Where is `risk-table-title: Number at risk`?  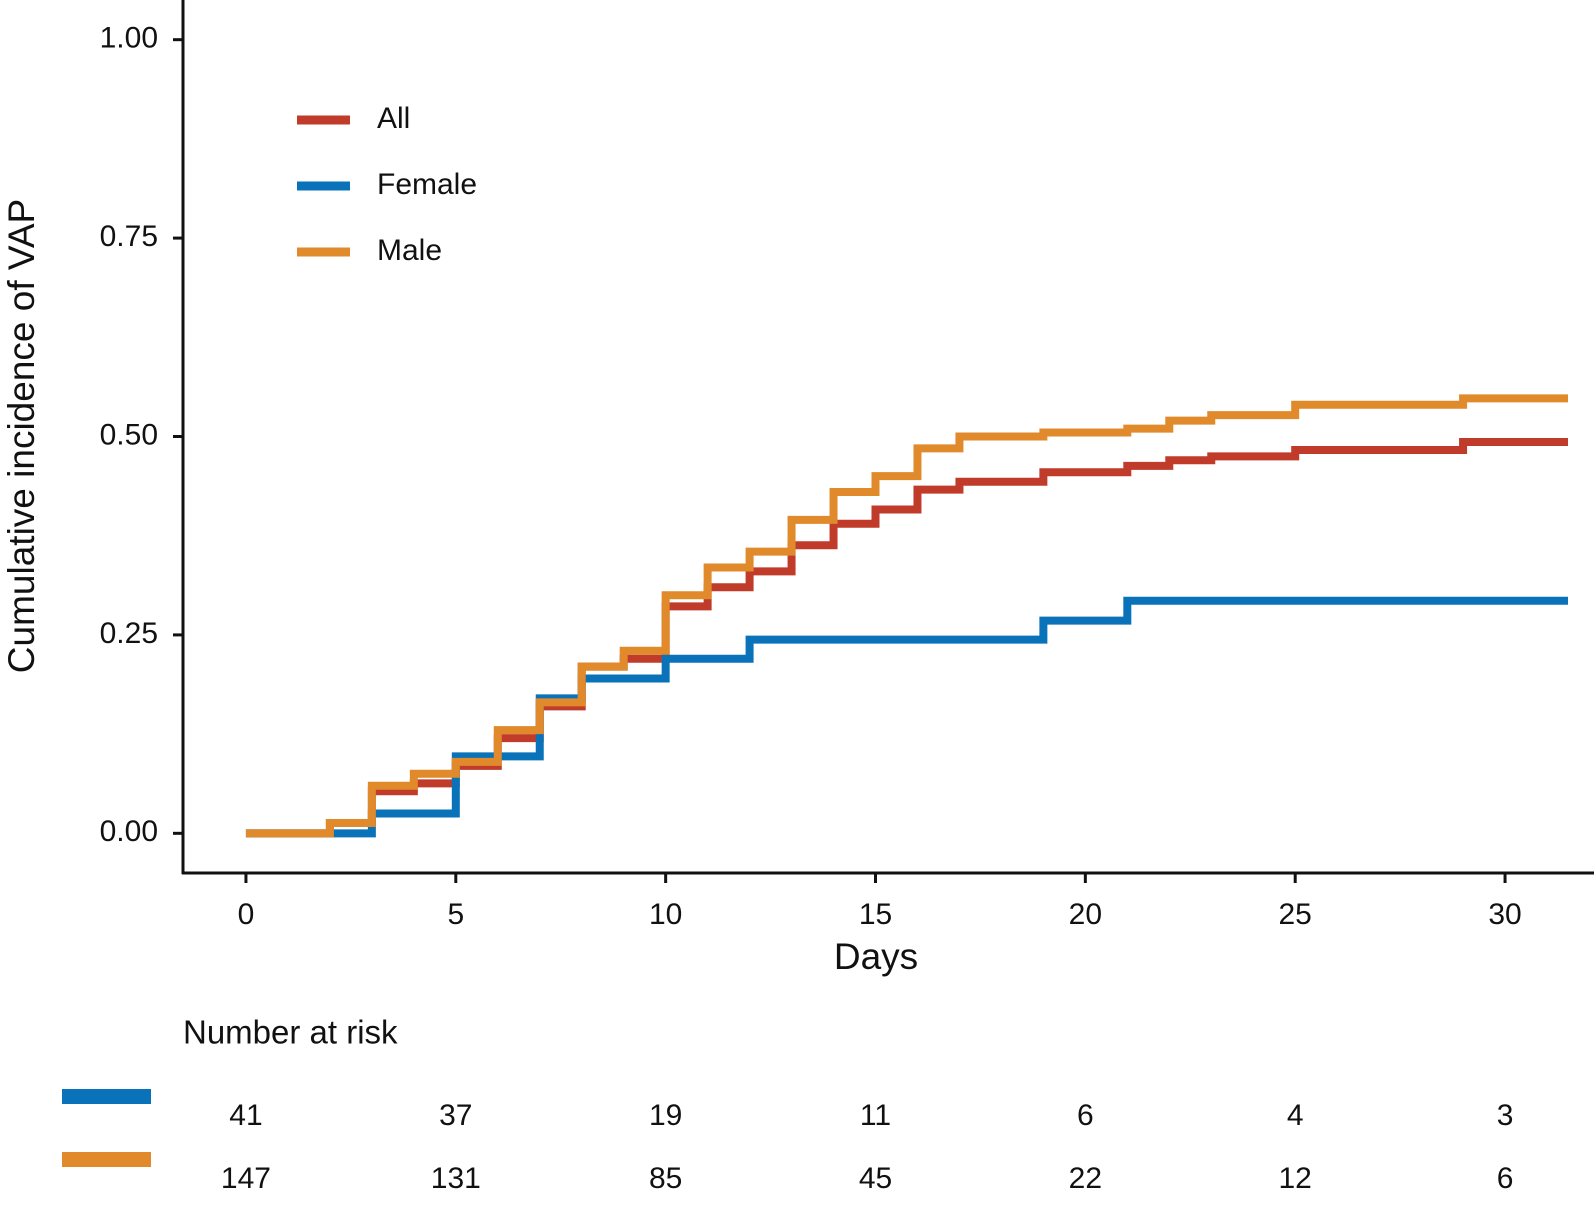
risk-table-title: Number at risk is located at coordinates (290, 1032).